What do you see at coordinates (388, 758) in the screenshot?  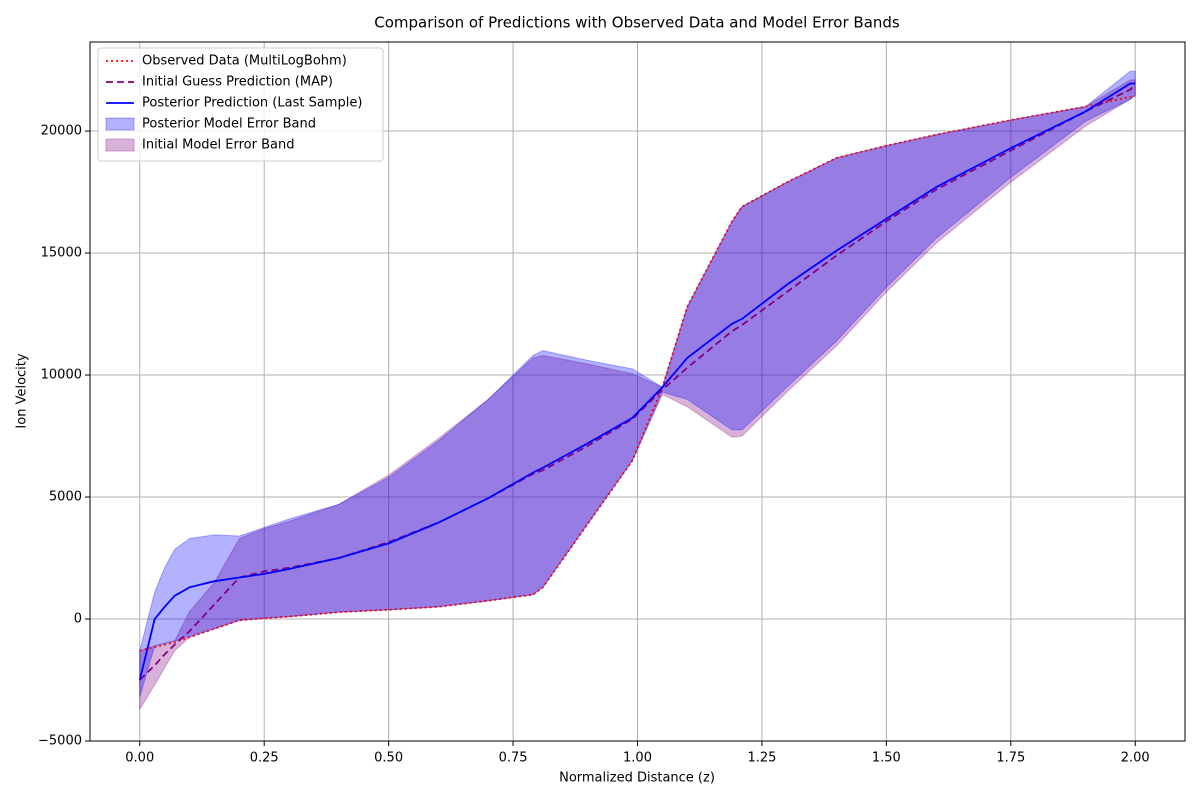 I see `x-tick-label: 0.50` at bounding box center [388, 758].